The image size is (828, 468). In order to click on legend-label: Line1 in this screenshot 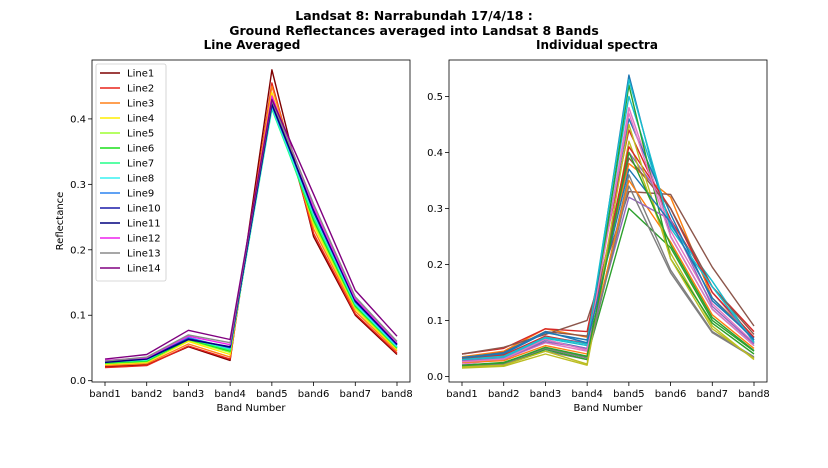, I will do `click(140, 74)`.